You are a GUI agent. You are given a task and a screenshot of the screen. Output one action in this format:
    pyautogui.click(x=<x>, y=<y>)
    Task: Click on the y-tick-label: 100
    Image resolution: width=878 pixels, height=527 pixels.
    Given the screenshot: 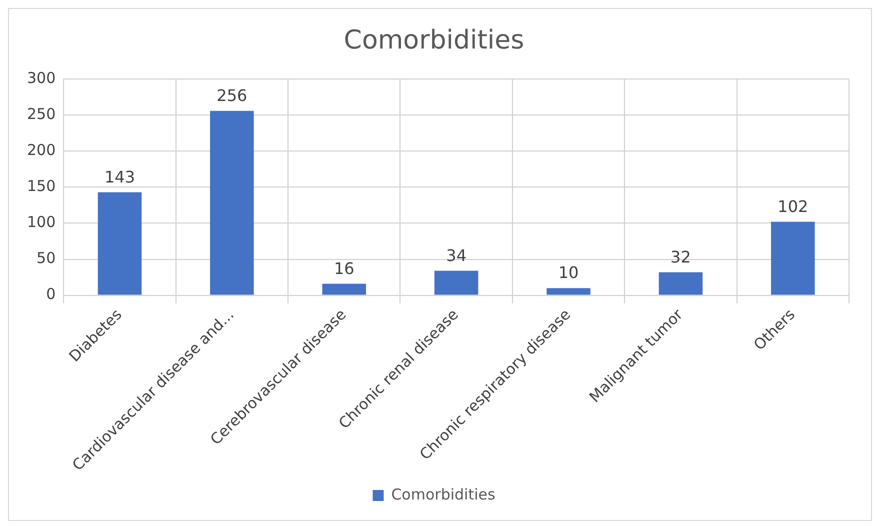 What is the action you would take?
    pyautogui.click(x=41, y=222)
    